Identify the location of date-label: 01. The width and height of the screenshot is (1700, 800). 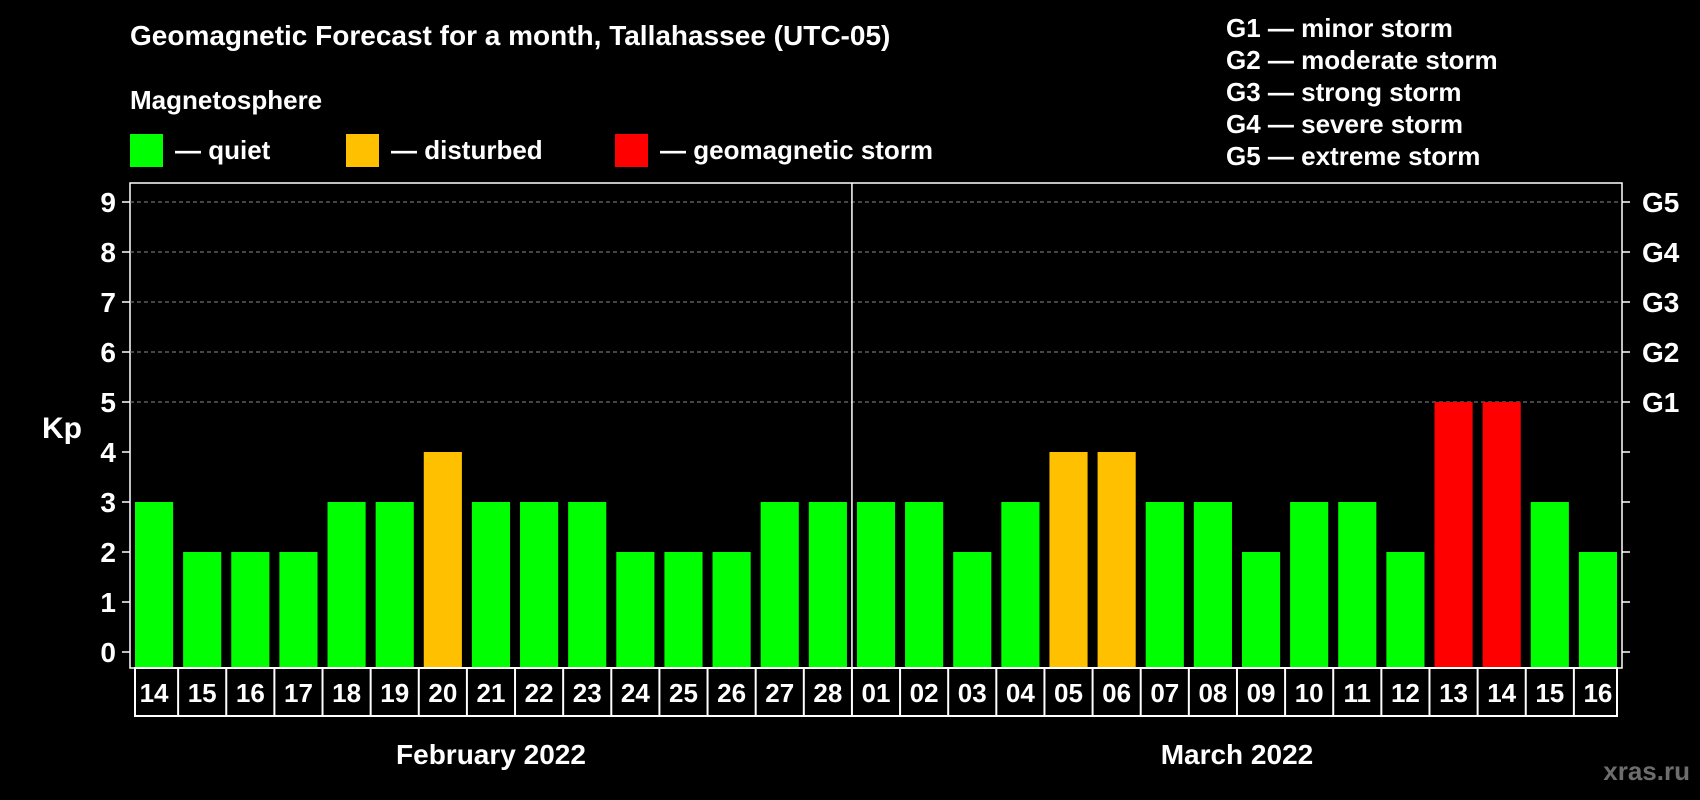
(876, 693).